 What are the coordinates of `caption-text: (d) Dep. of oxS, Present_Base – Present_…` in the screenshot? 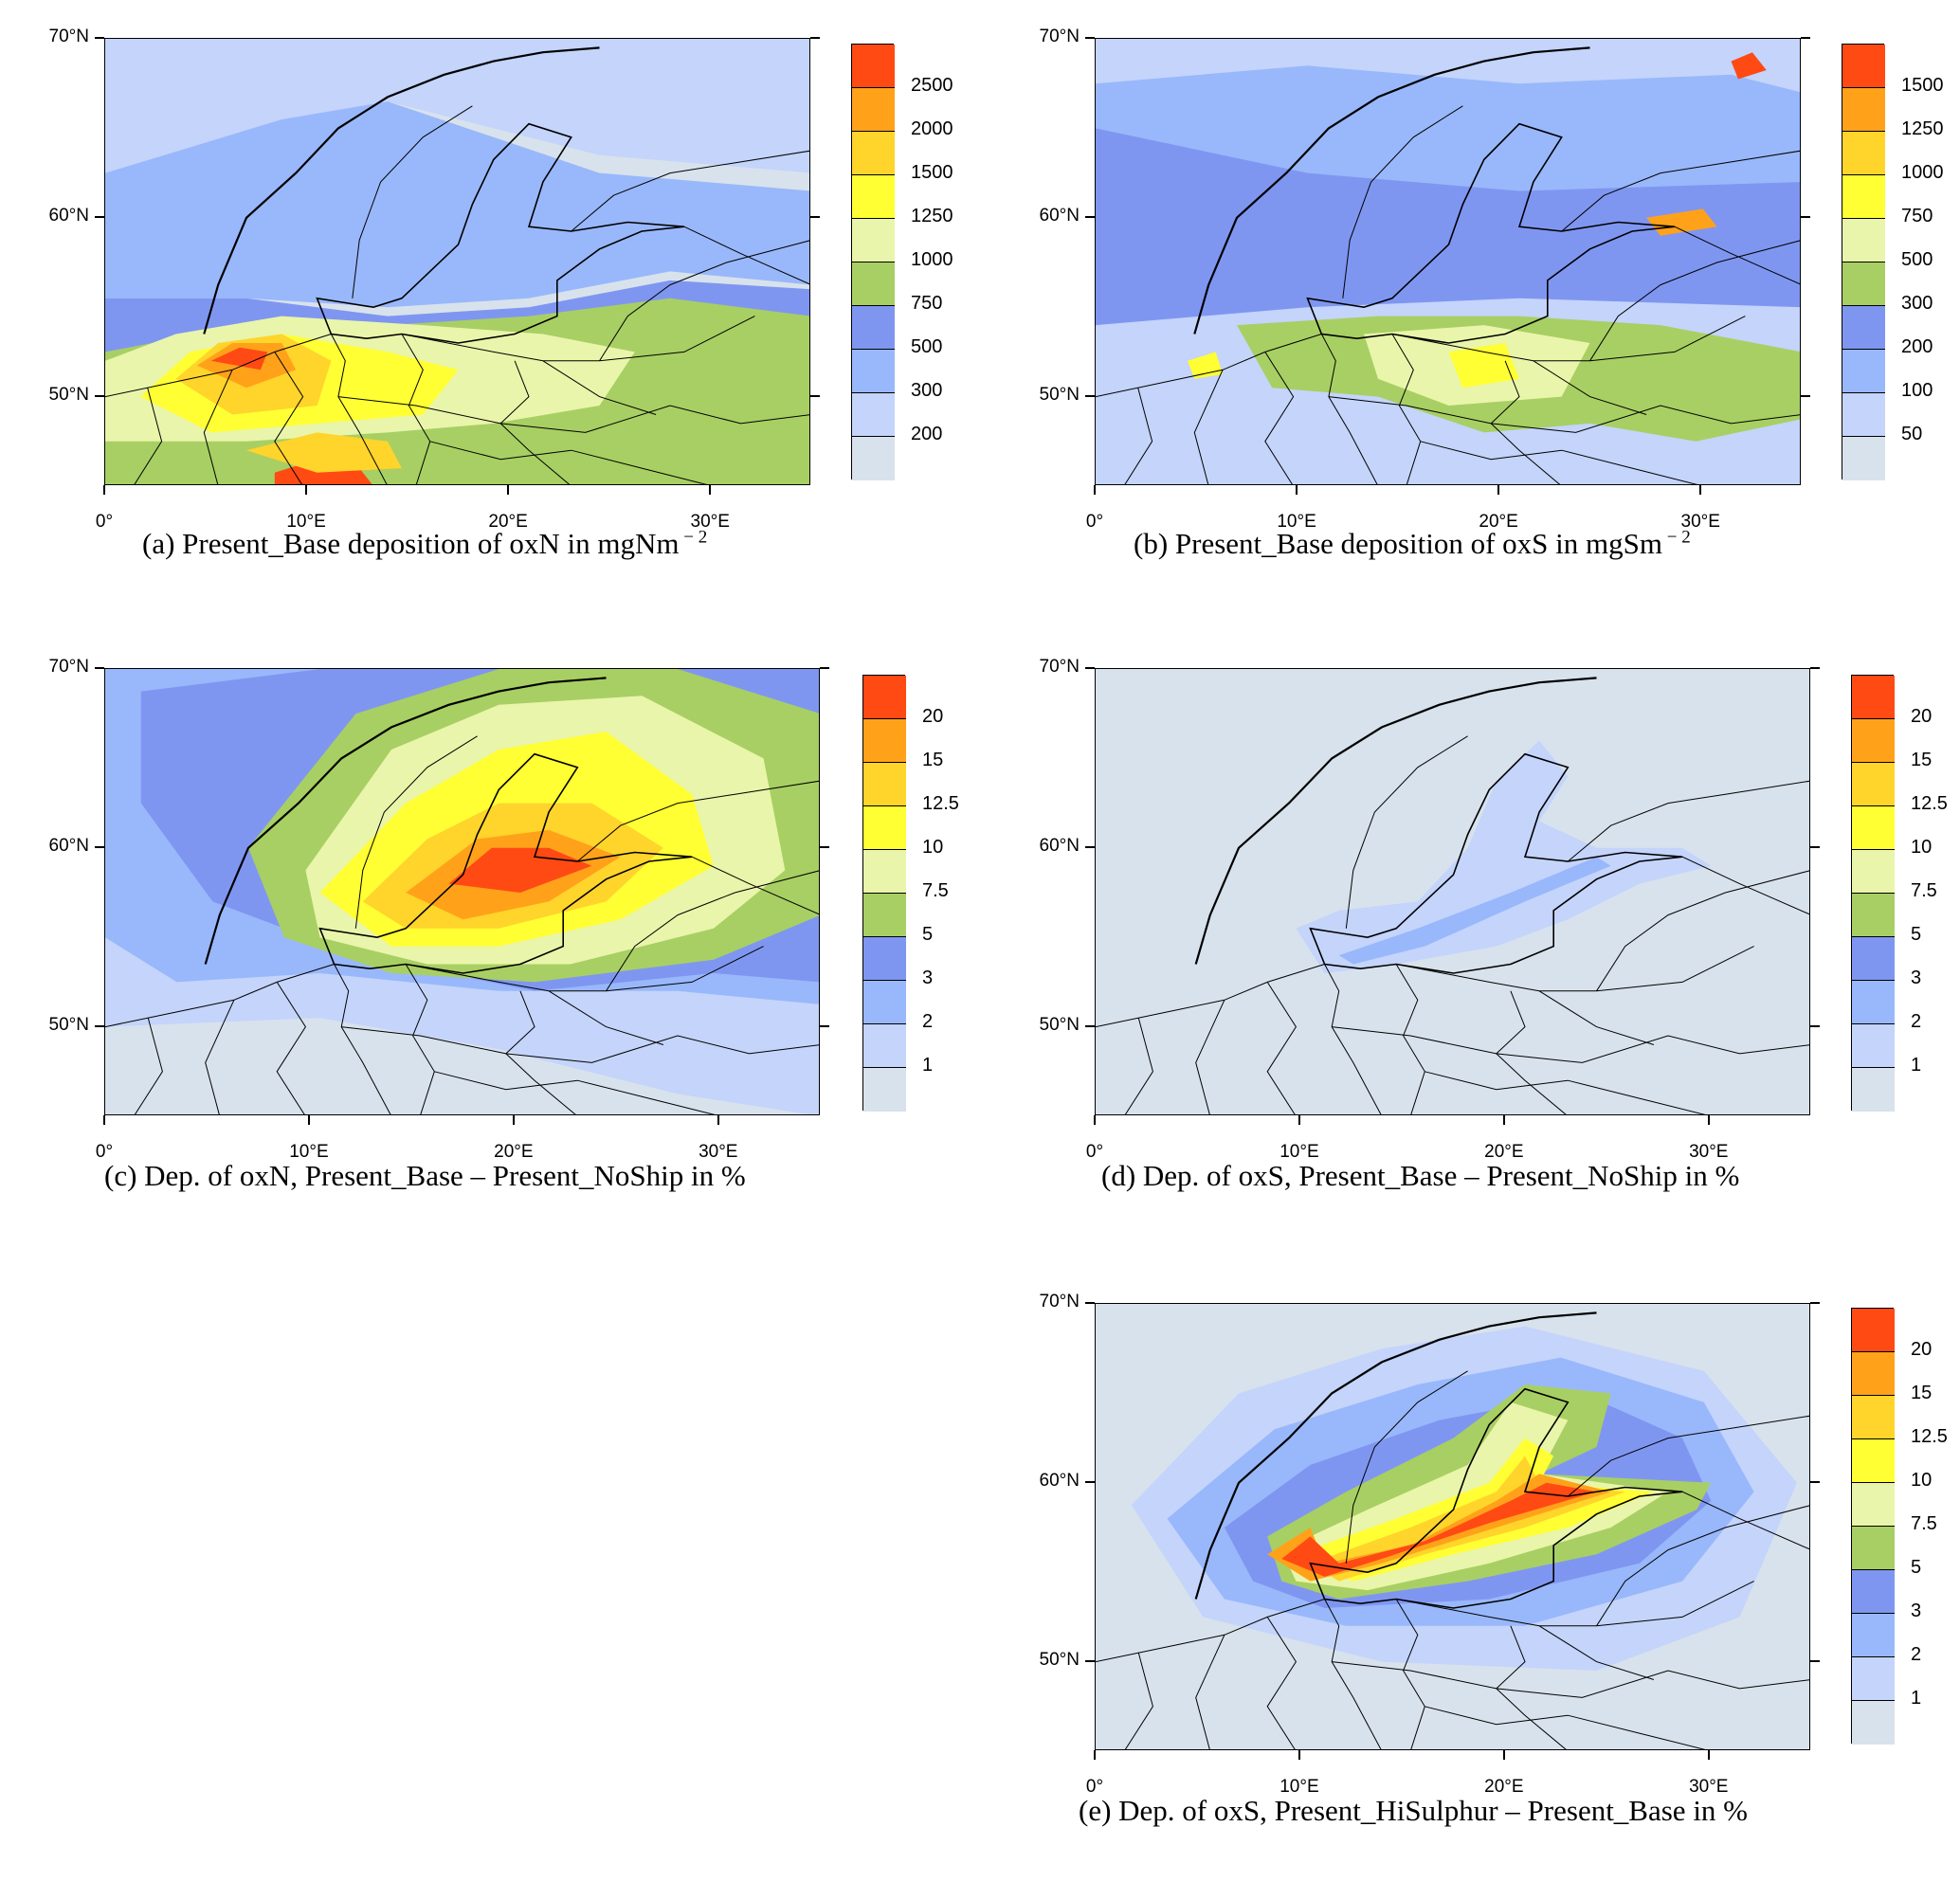 It's located at (1420, 1175).